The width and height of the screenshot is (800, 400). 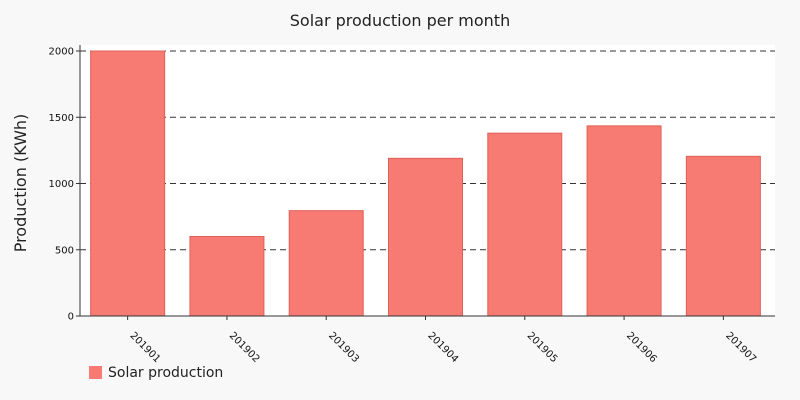 I want to click on x-tick-label: 201901, so click(x=145, y=347).